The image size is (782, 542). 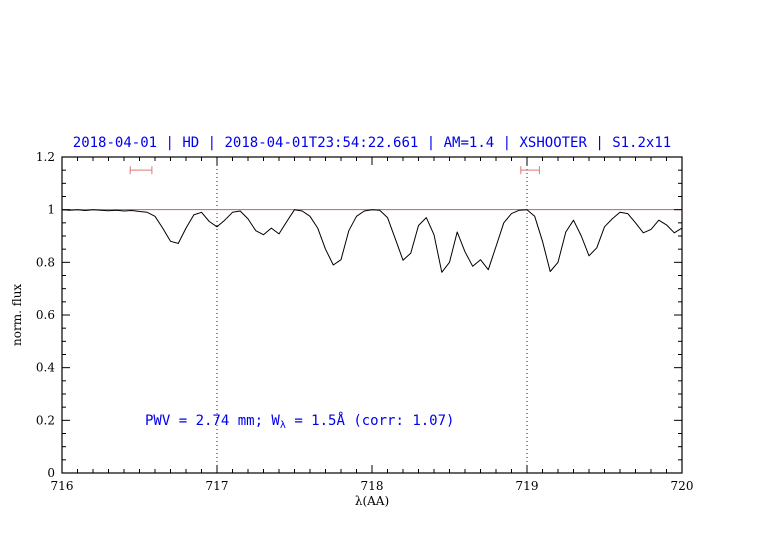 What do you see at coordinates (217, 486) in the screenshot?
I see `x-tick-label: 717` at bounding box center [217, 486].